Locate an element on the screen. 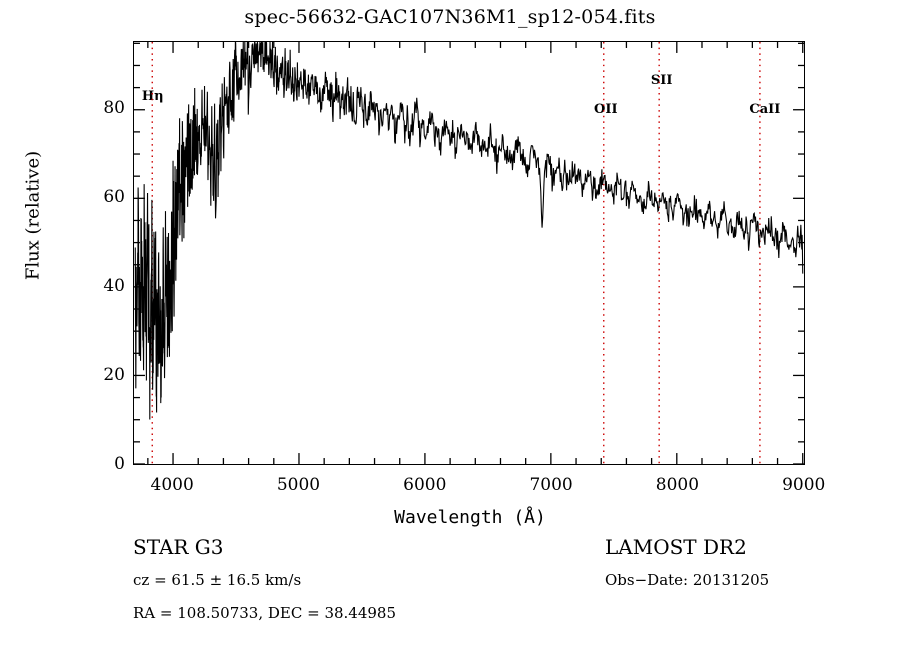 The height and width of the screenshot is (650, 900). x-tick-label: 5000 is located at coordinates (298, 485).